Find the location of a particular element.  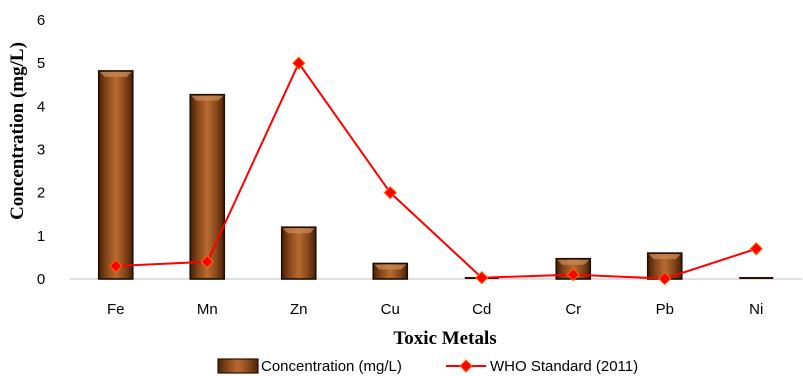

legend-label-who: WHO Standard (2011) is located at coordinates (564, 366).